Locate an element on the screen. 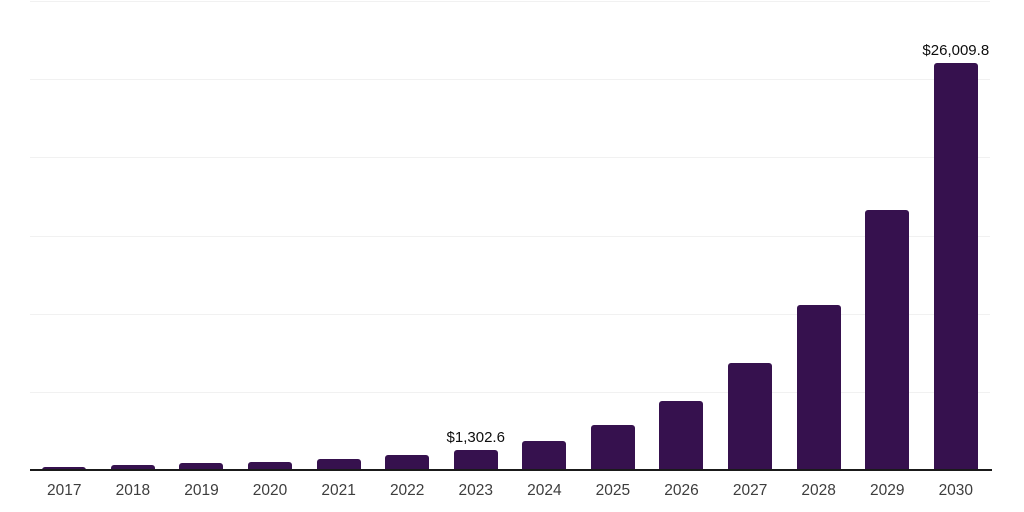  bar-2021 is located at coordinates (338, 464).